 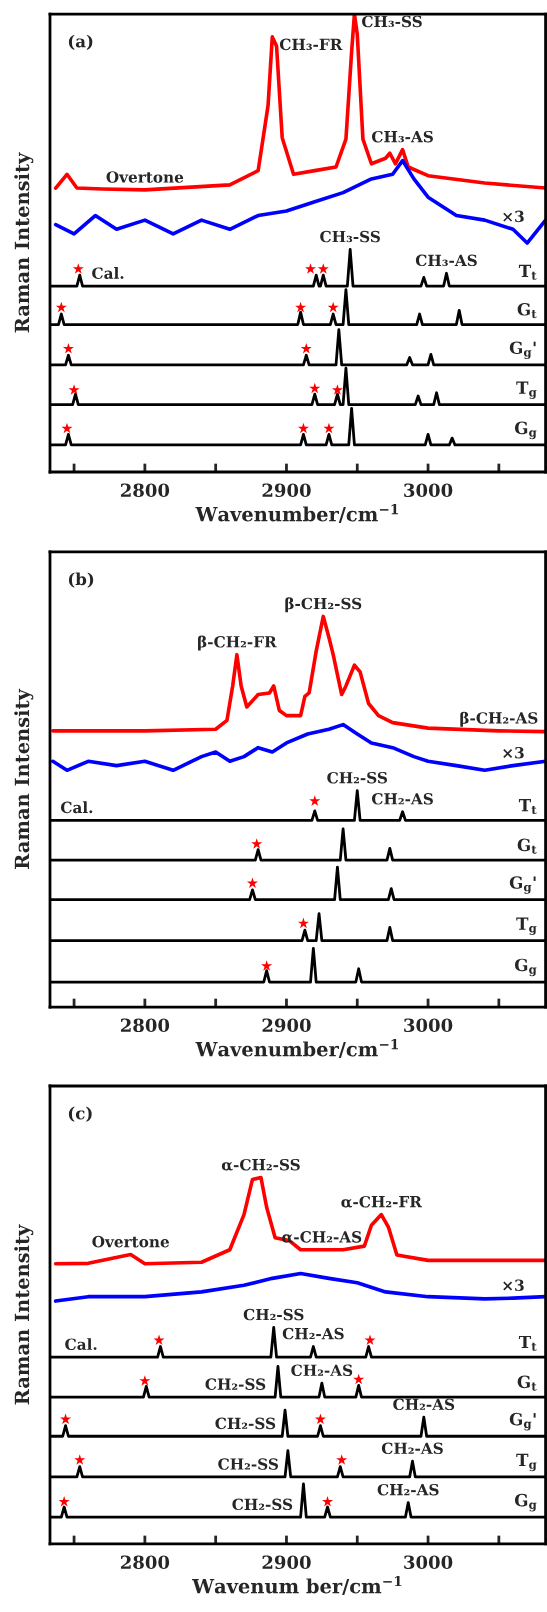 I want to click on annotation: α-CH₂-SS, so click(x=260, y=1164).